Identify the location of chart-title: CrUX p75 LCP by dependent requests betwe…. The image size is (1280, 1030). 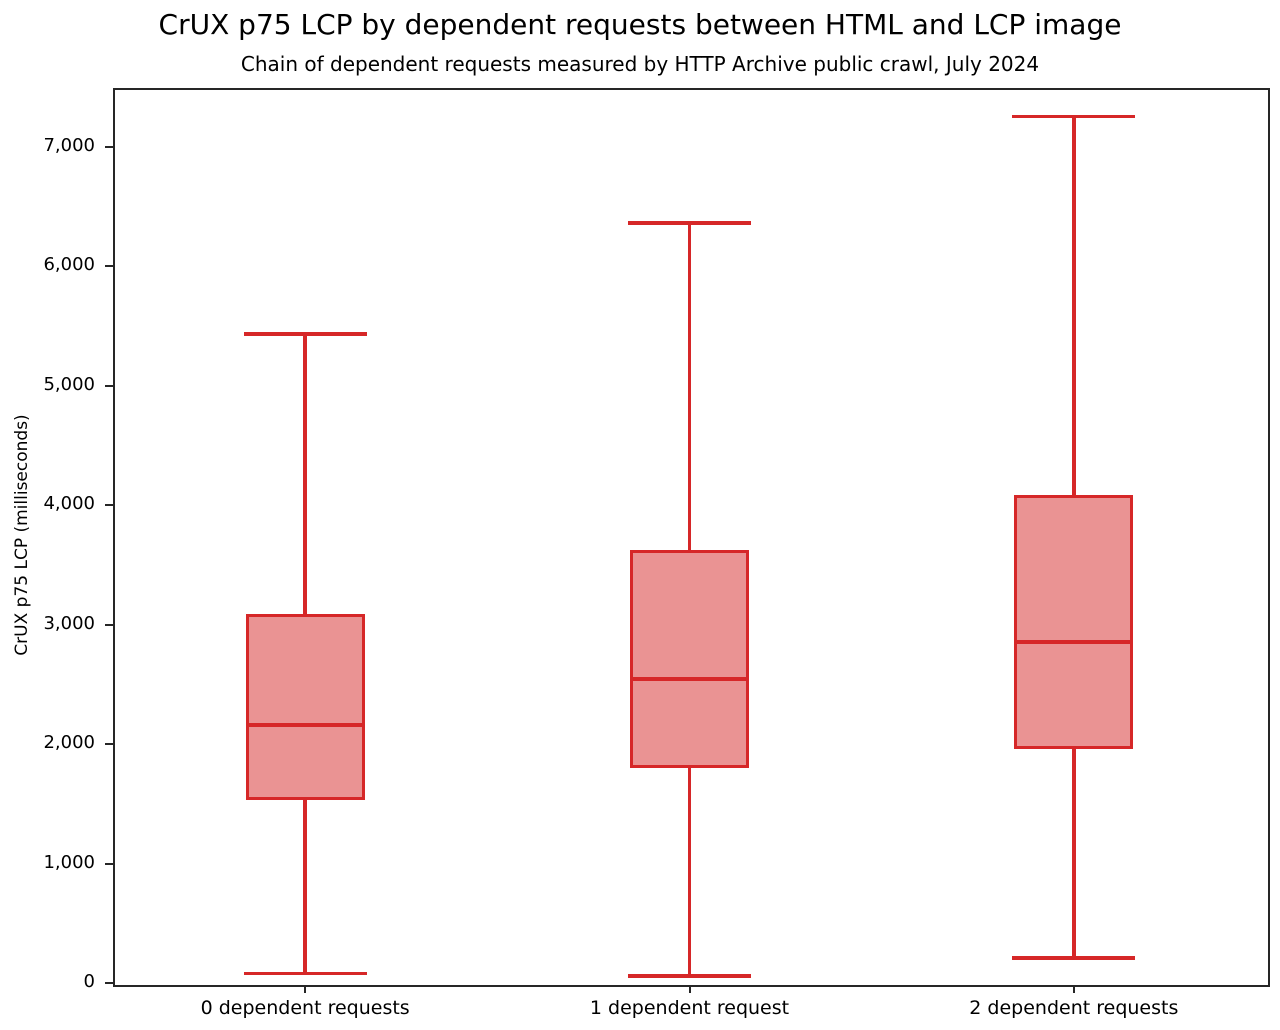
(640, 24).